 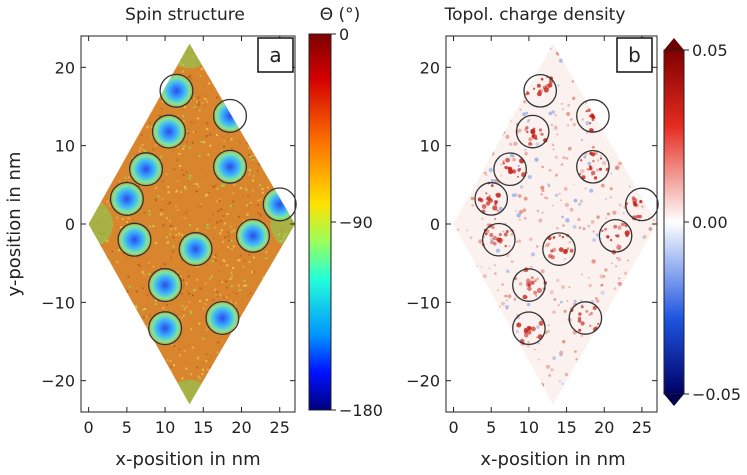 I want to click on y-tick-label: 20, so click(x=65, y=67).